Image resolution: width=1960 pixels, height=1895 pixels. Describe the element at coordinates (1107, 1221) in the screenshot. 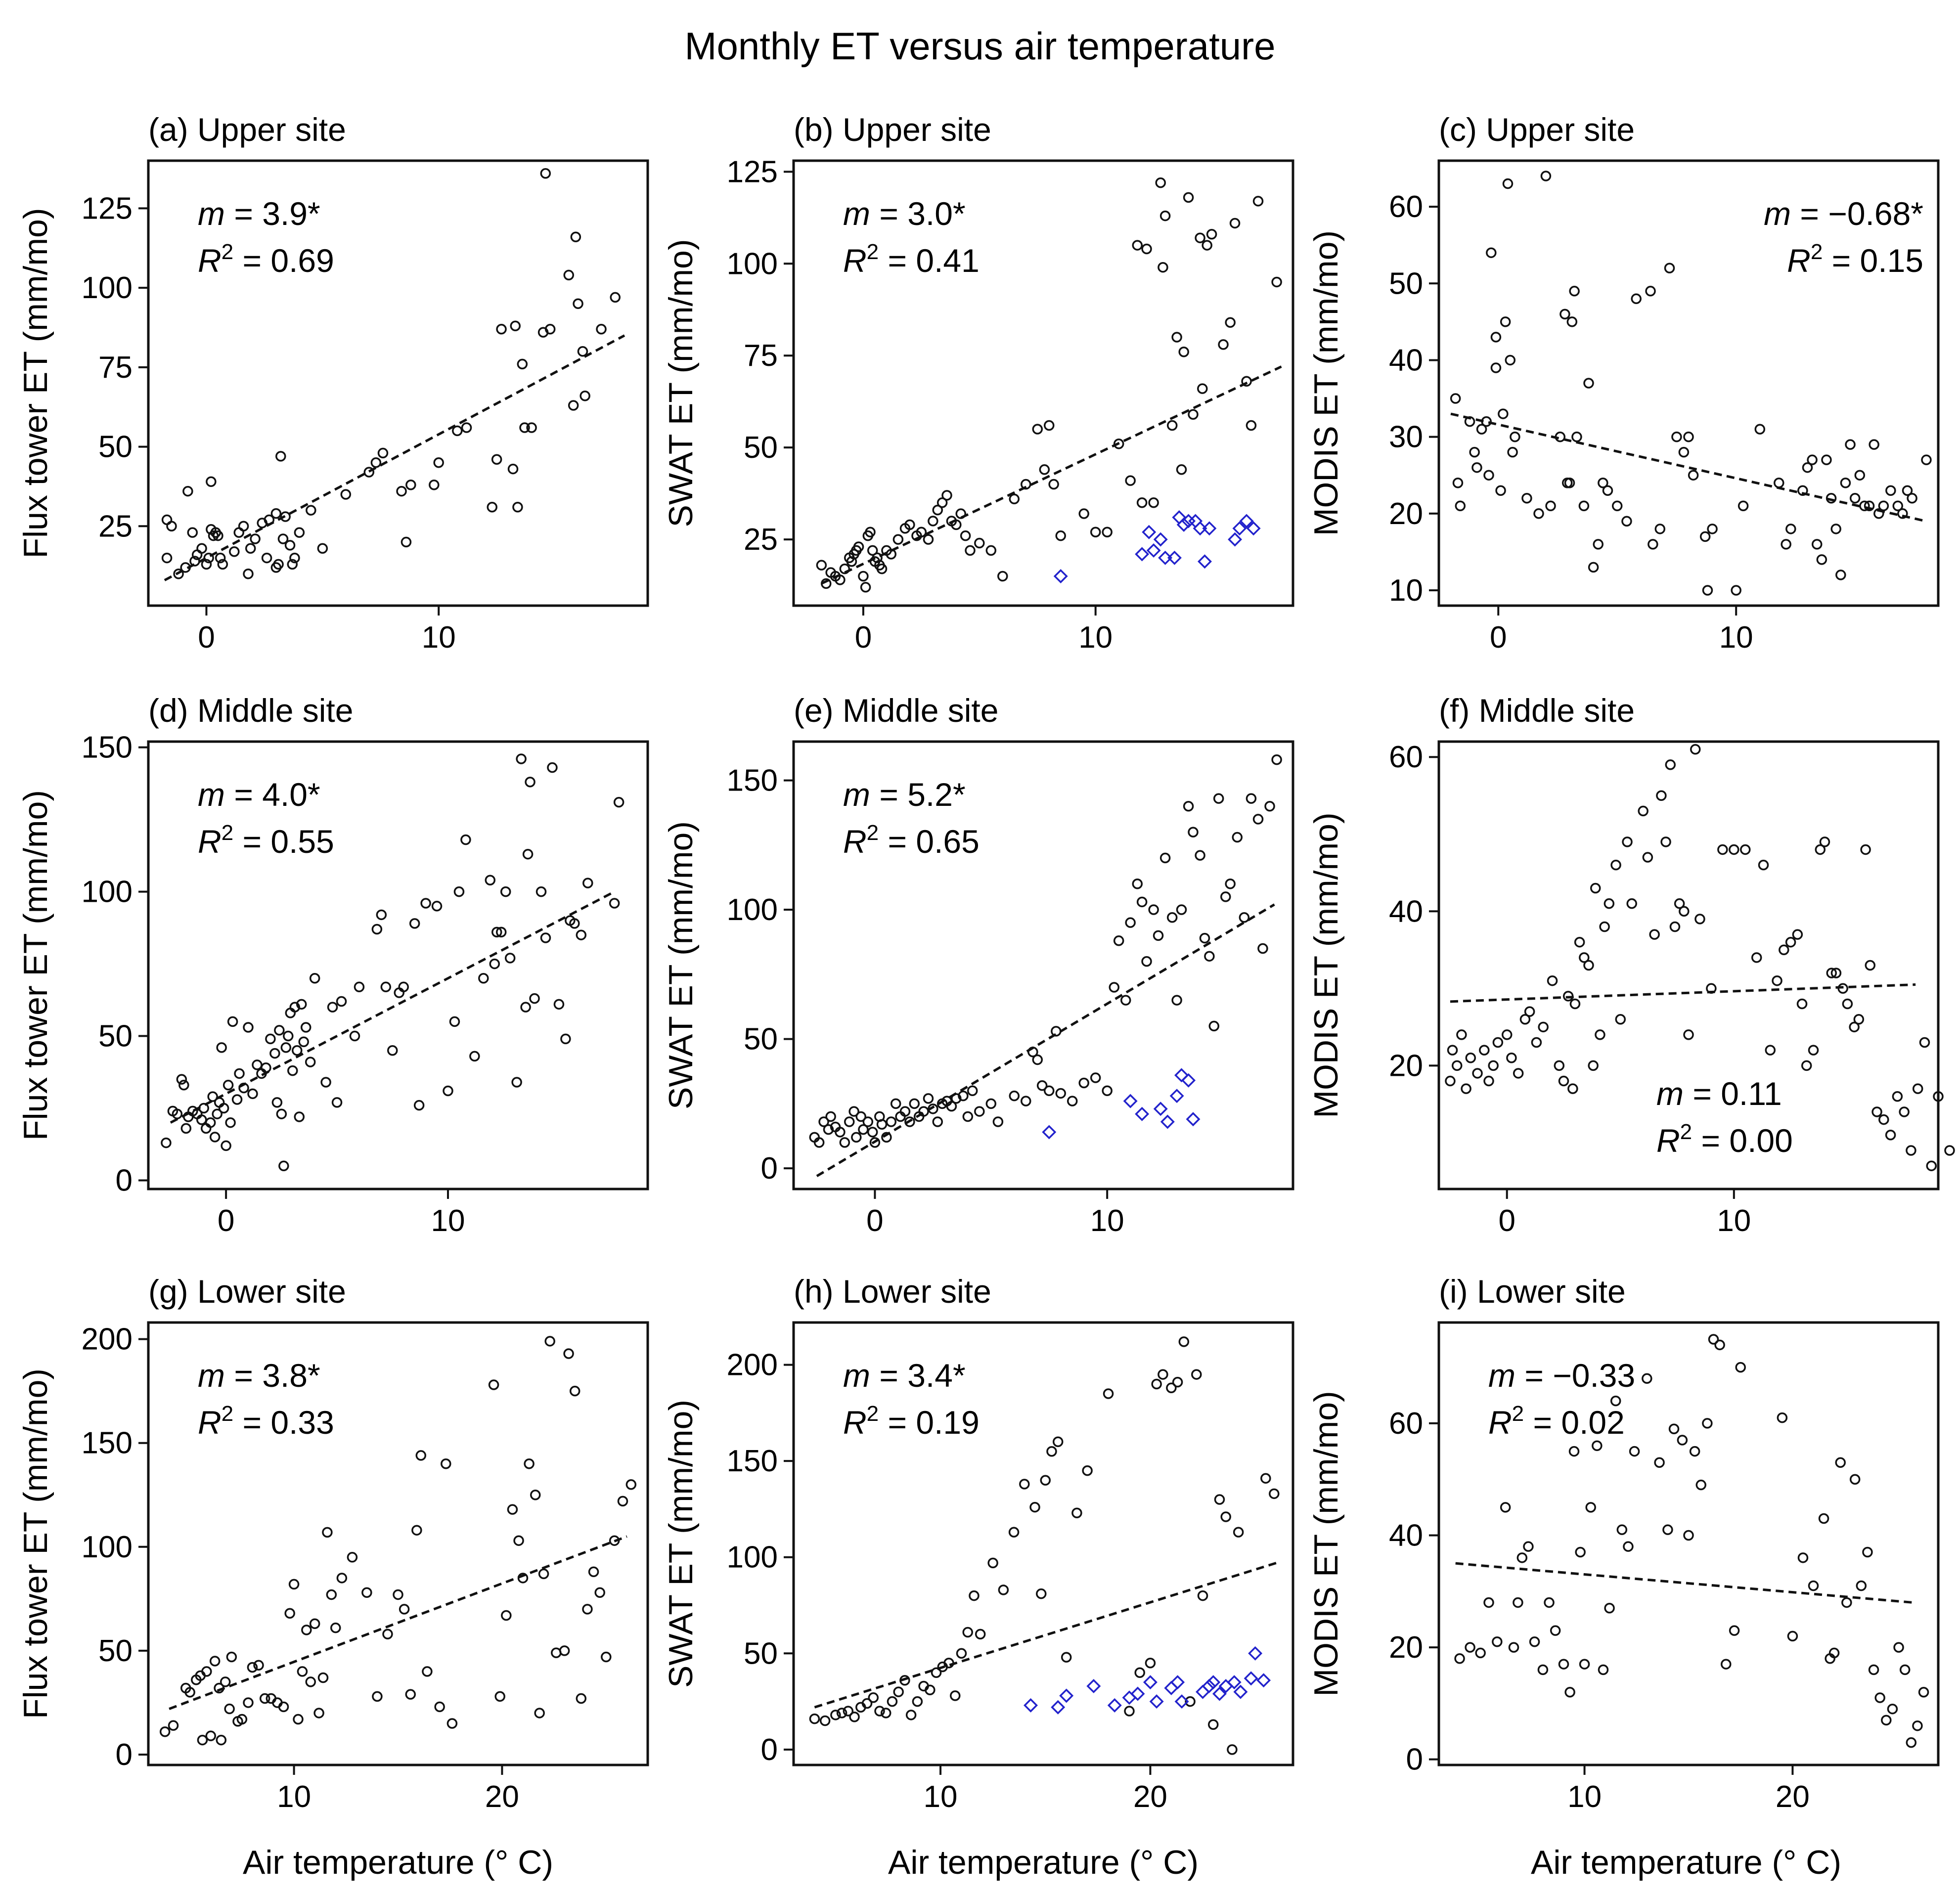

I see `x-tick-label-e-1: 10` at that location.